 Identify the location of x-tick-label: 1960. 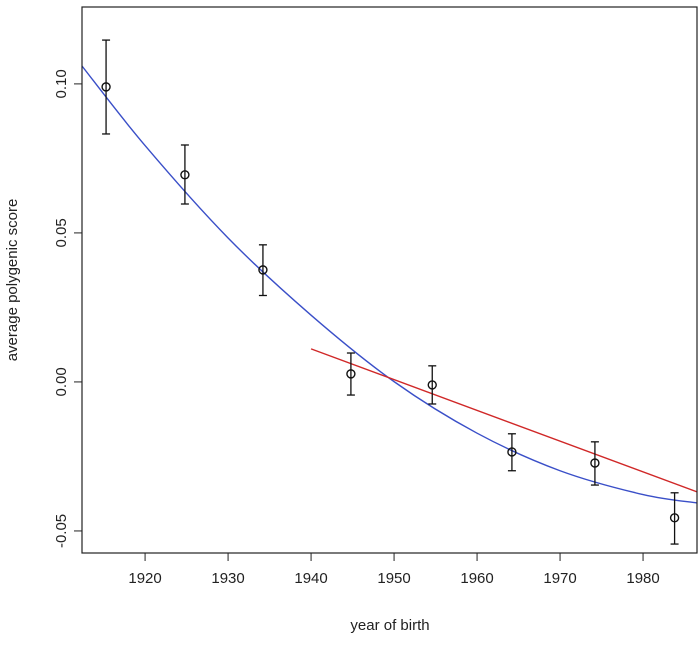
(476, 578).